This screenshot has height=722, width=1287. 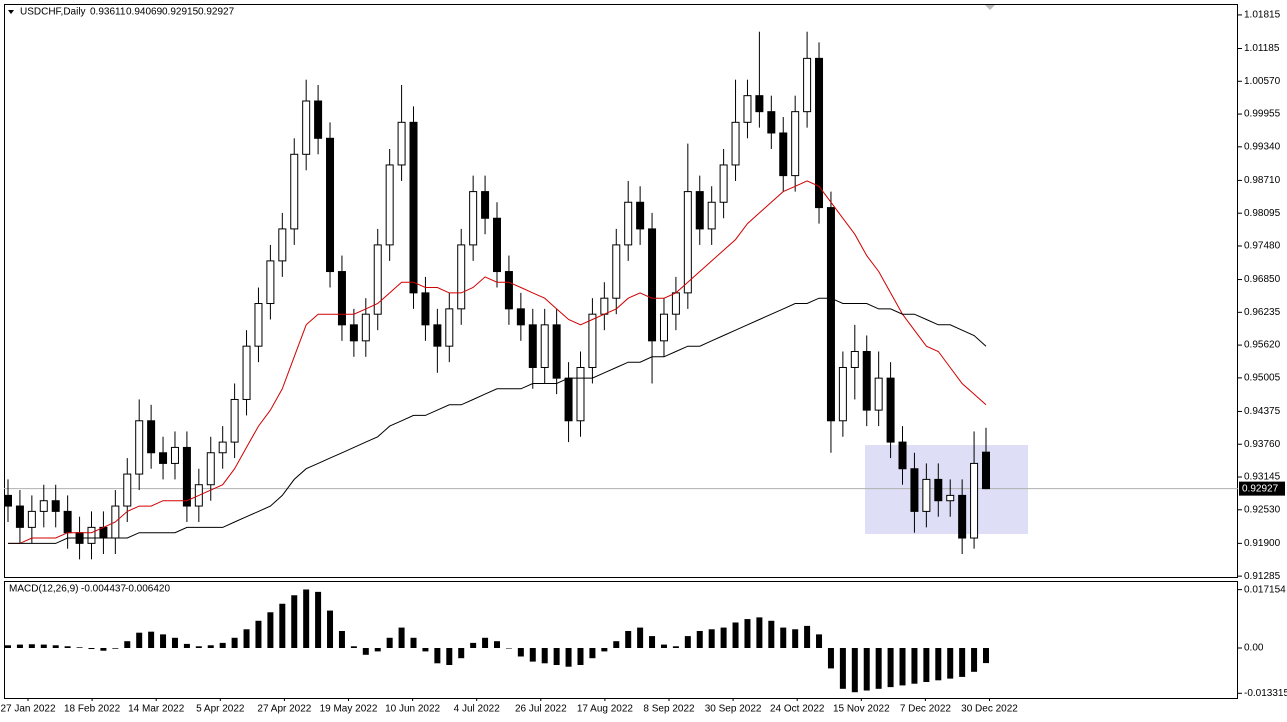 What do you see at coordinates (147, 589) in the screenshot?
I see `macd-signal: -0.006420` at bounding box center [147, 589].